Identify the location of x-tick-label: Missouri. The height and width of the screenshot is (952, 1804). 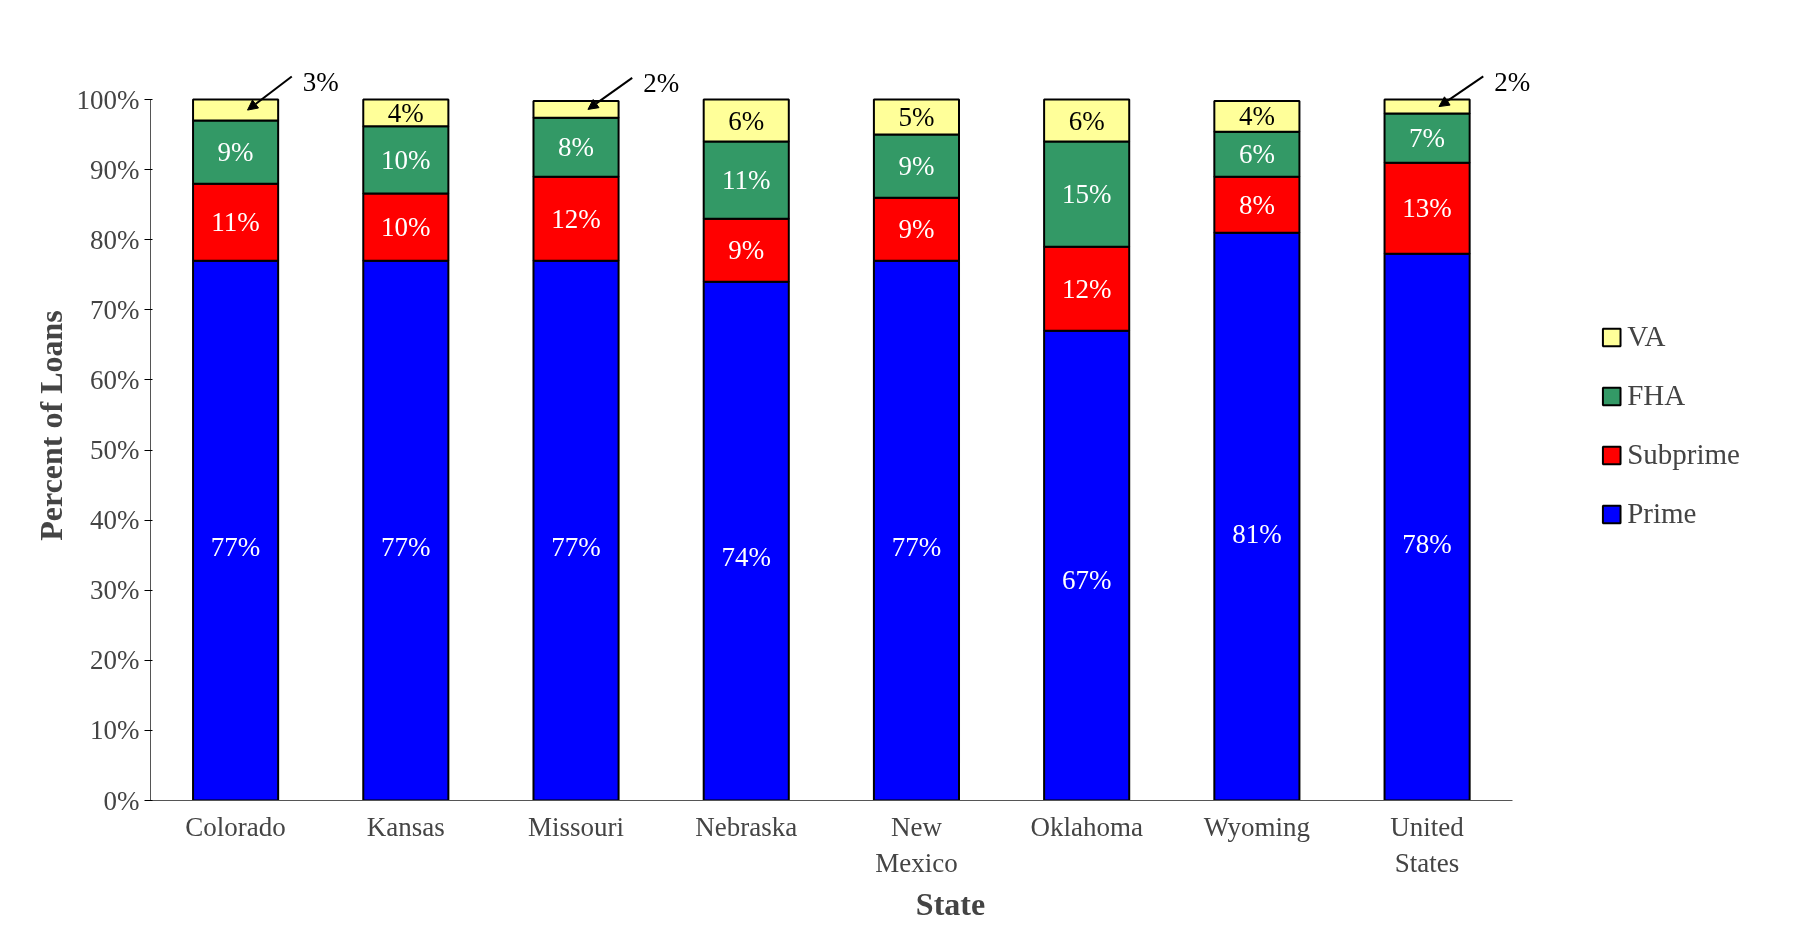
(576, 826).